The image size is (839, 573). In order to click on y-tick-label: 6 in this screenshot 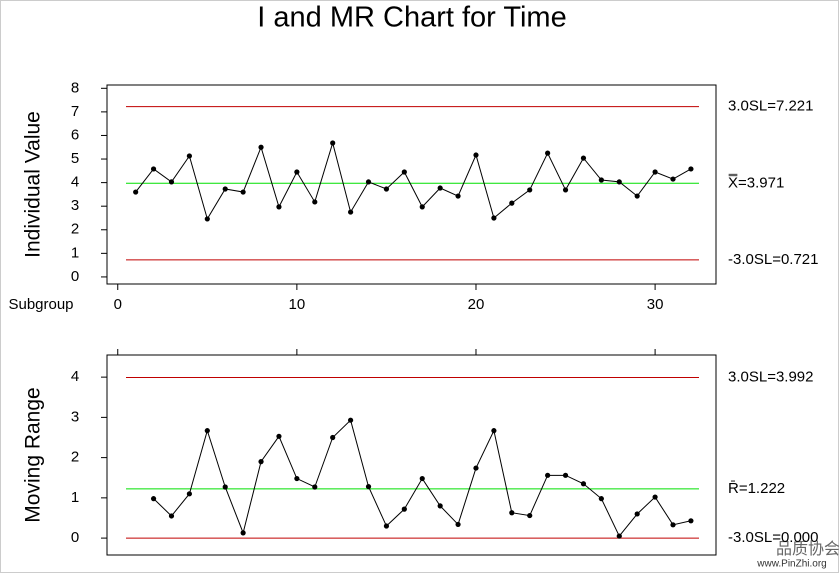, I will do `click(75, 134)`.